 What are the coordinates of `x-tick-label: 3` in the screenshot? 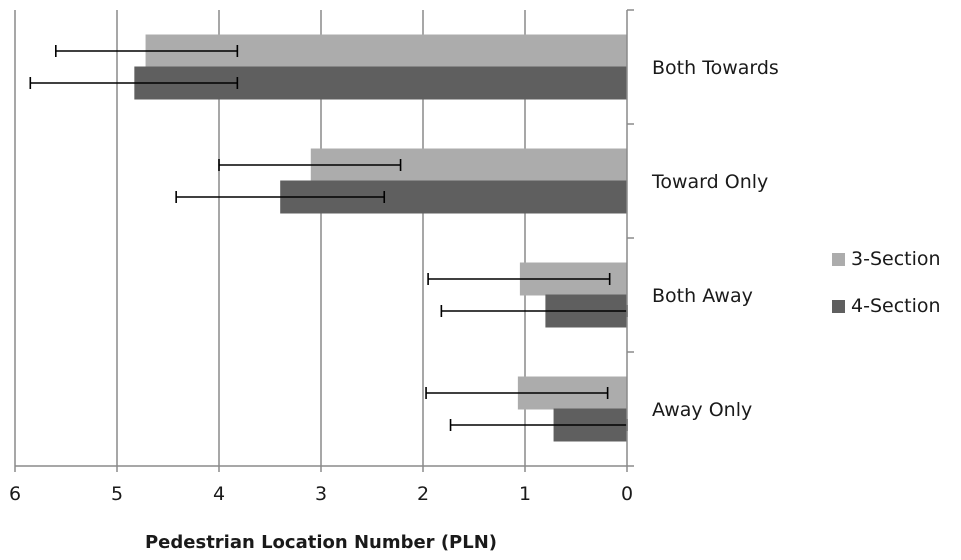 It's located at (321, 494).